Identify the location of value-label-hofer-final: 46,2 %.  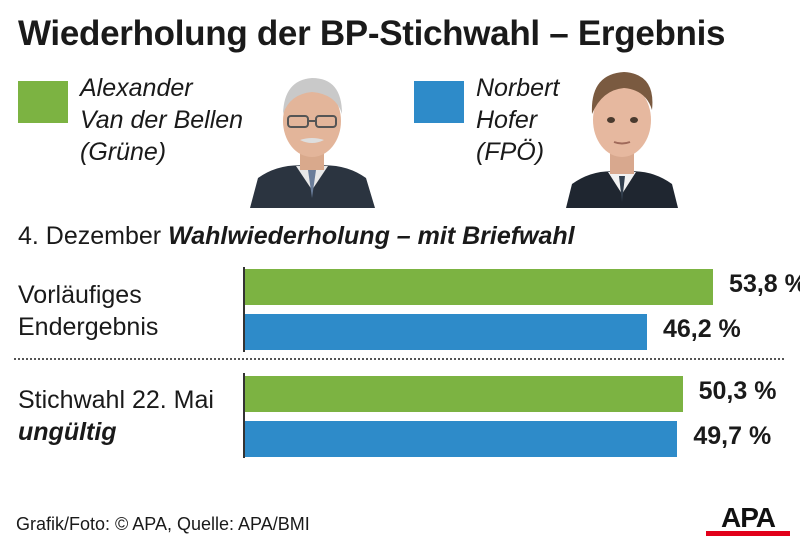
(701, 329).